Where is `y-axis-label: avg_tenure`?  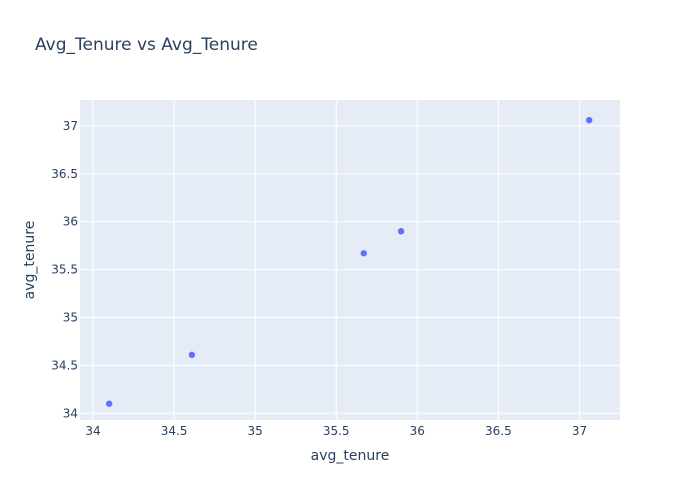 y-axis-label: avg_tenure is located at coordinates (30, 260).